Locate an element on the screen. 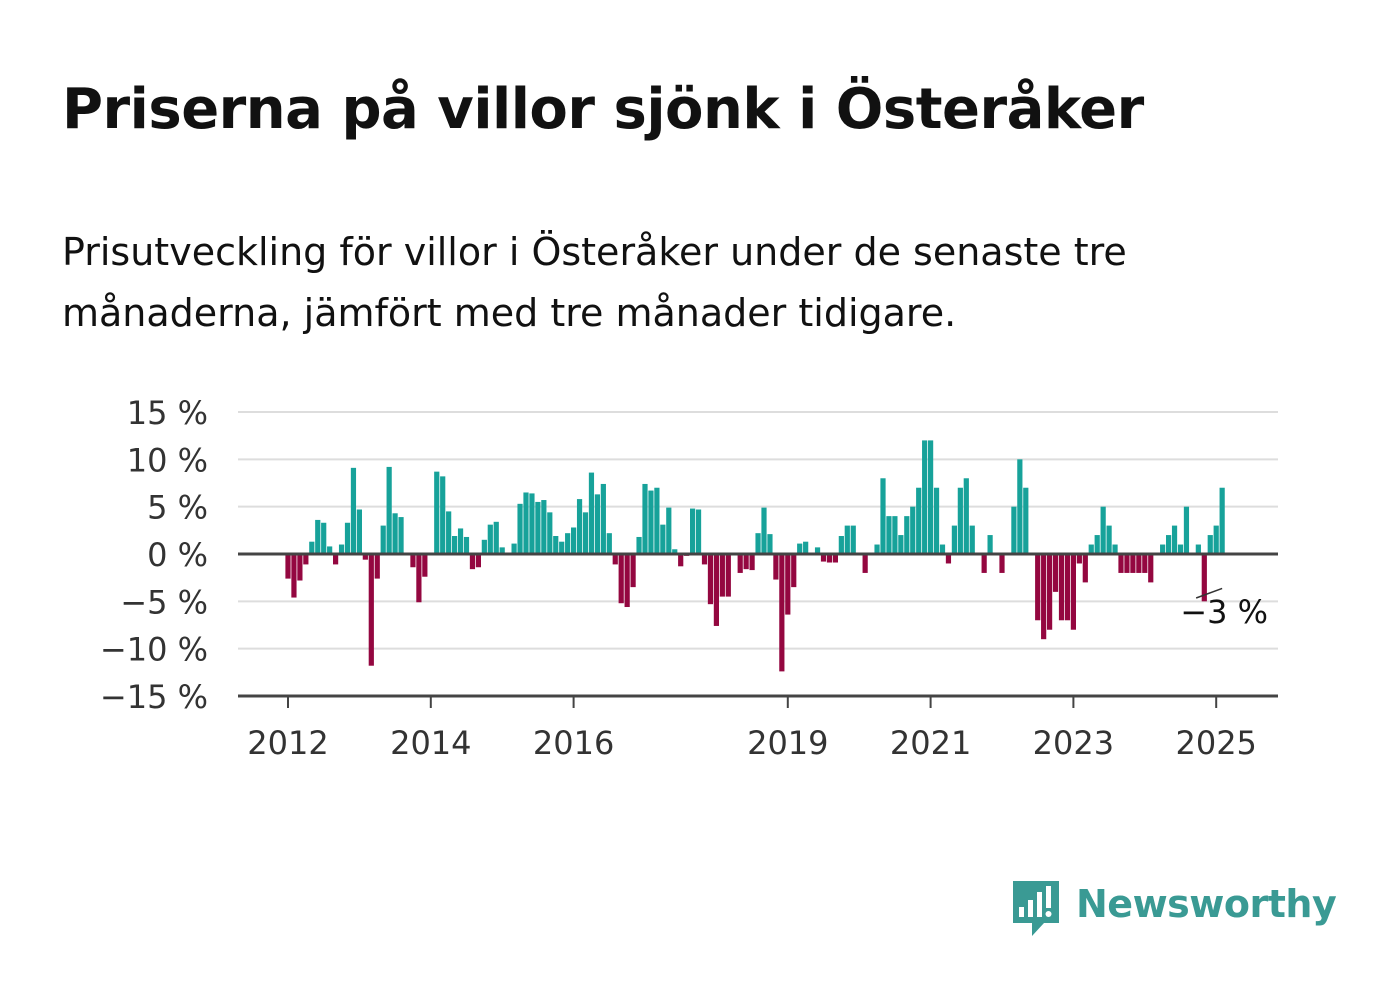 Image resolution: width=1382 pixels, height=999 pixels. y-axis-tick-labels: 15 % 10 % 5 % 0 % −5 % −10 % −15 % is located at coordinates (154, 555).